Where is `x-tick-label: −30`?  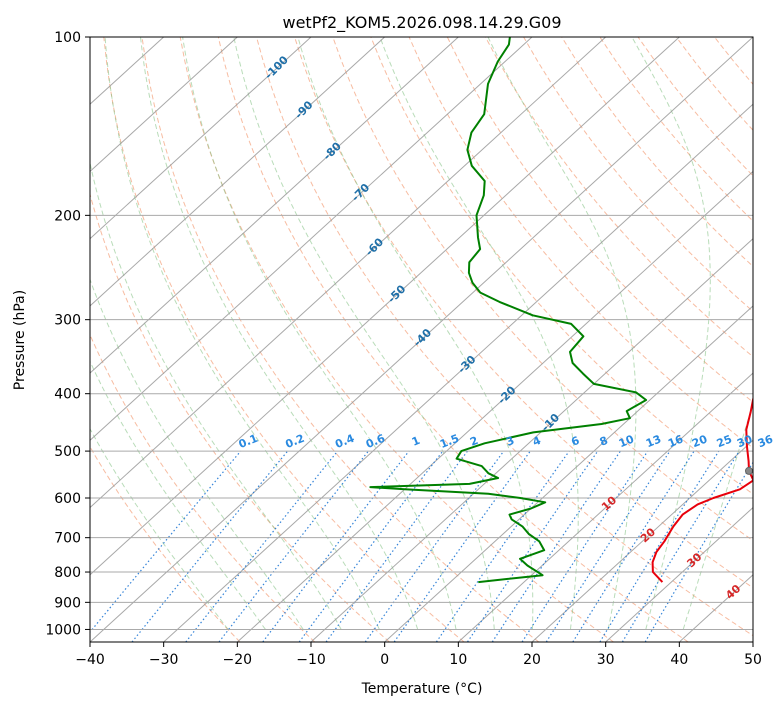
x-tick-label: −30 is located at coordinates (164, 660).